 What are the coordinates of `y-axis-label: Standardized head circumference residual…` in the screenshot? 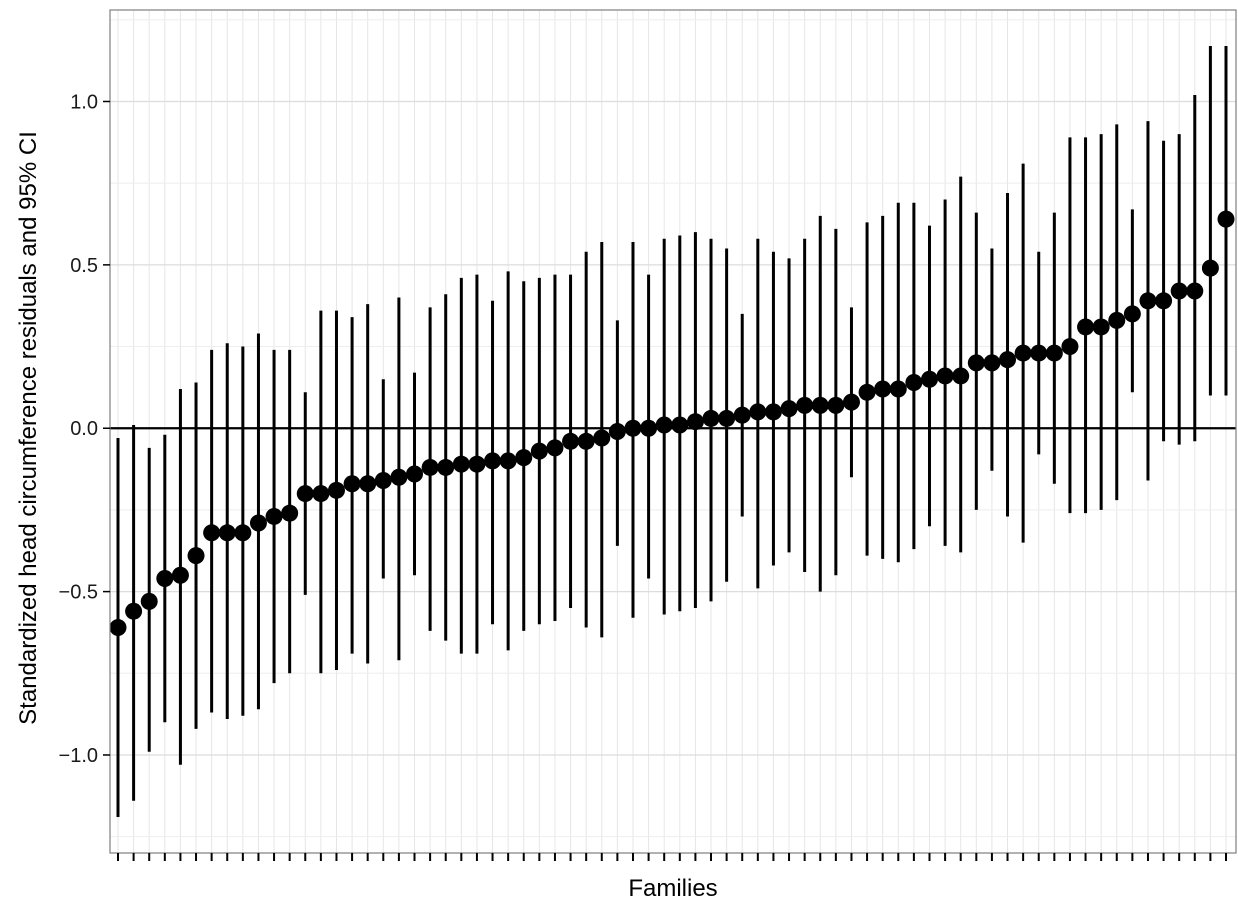 It's located at (28, 428).